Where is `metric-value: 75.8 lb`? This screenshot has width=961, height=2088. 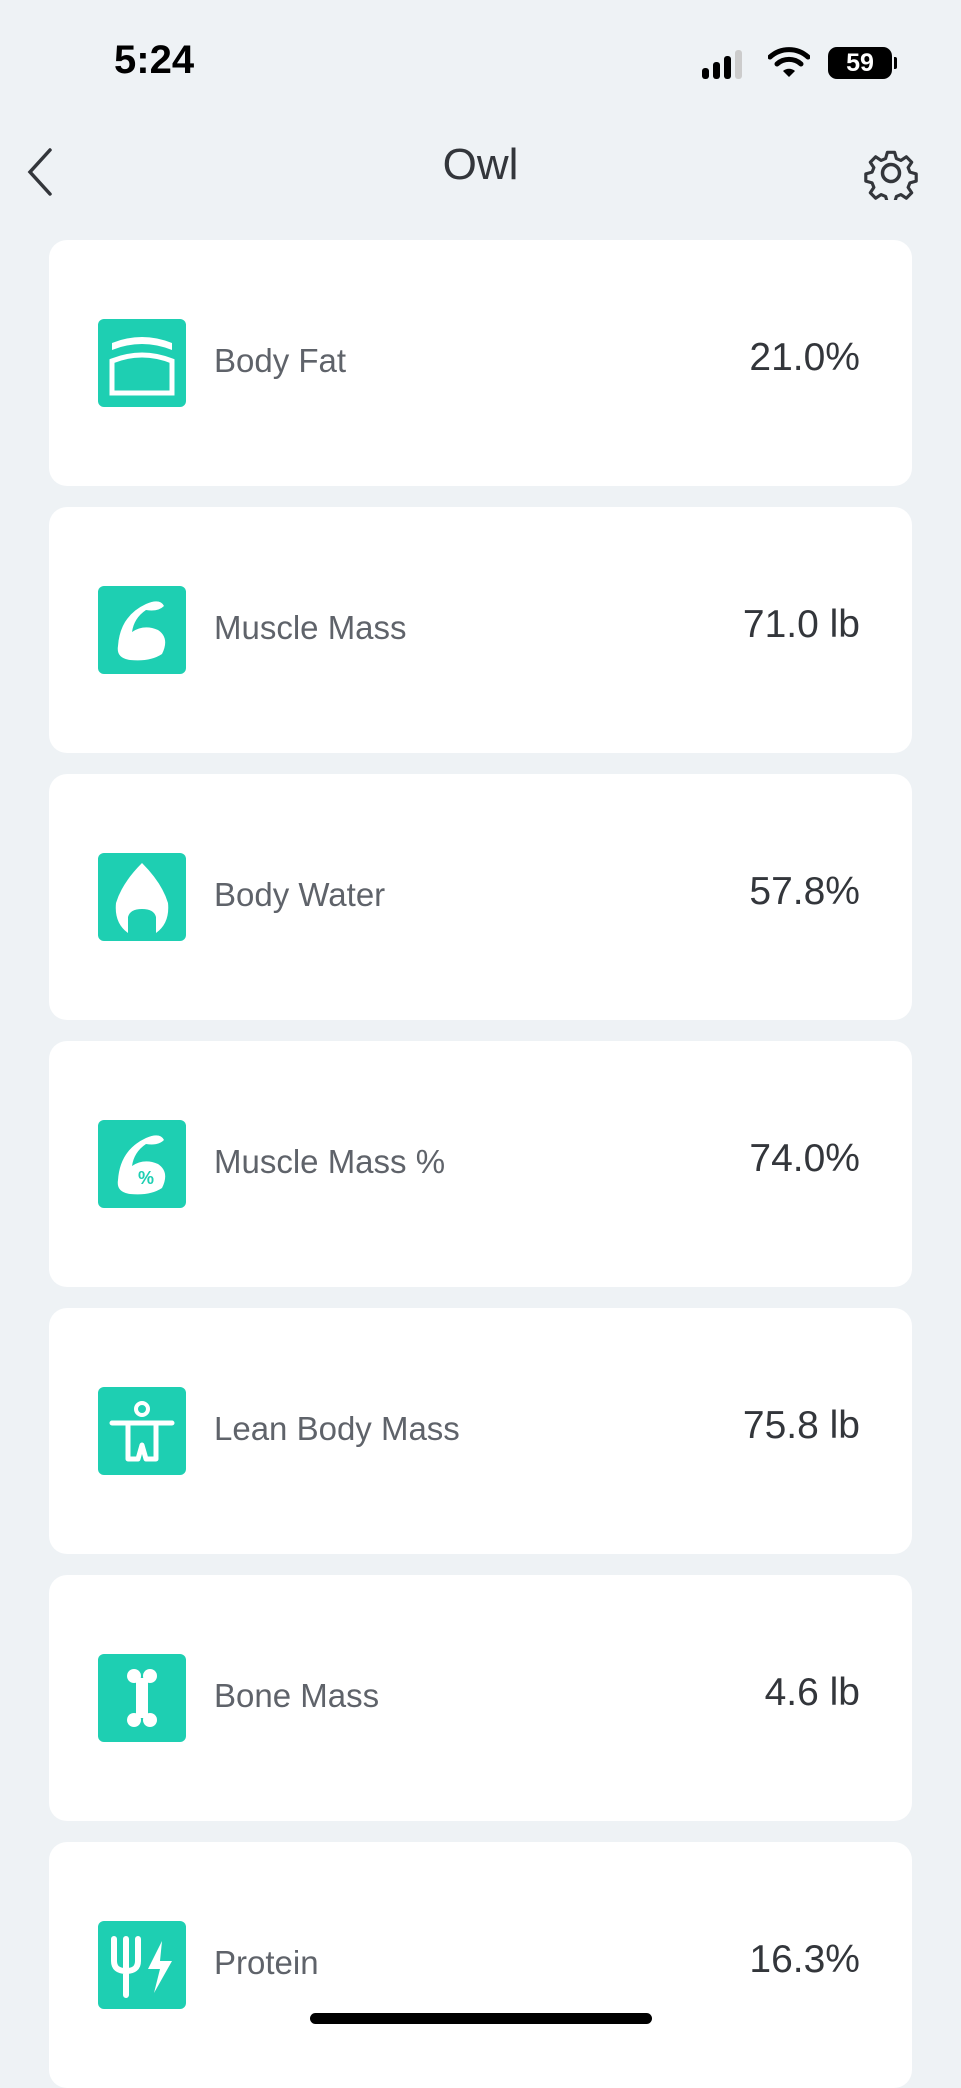
metric-value: 75.8 lb is located at coordinates (801, 1425).